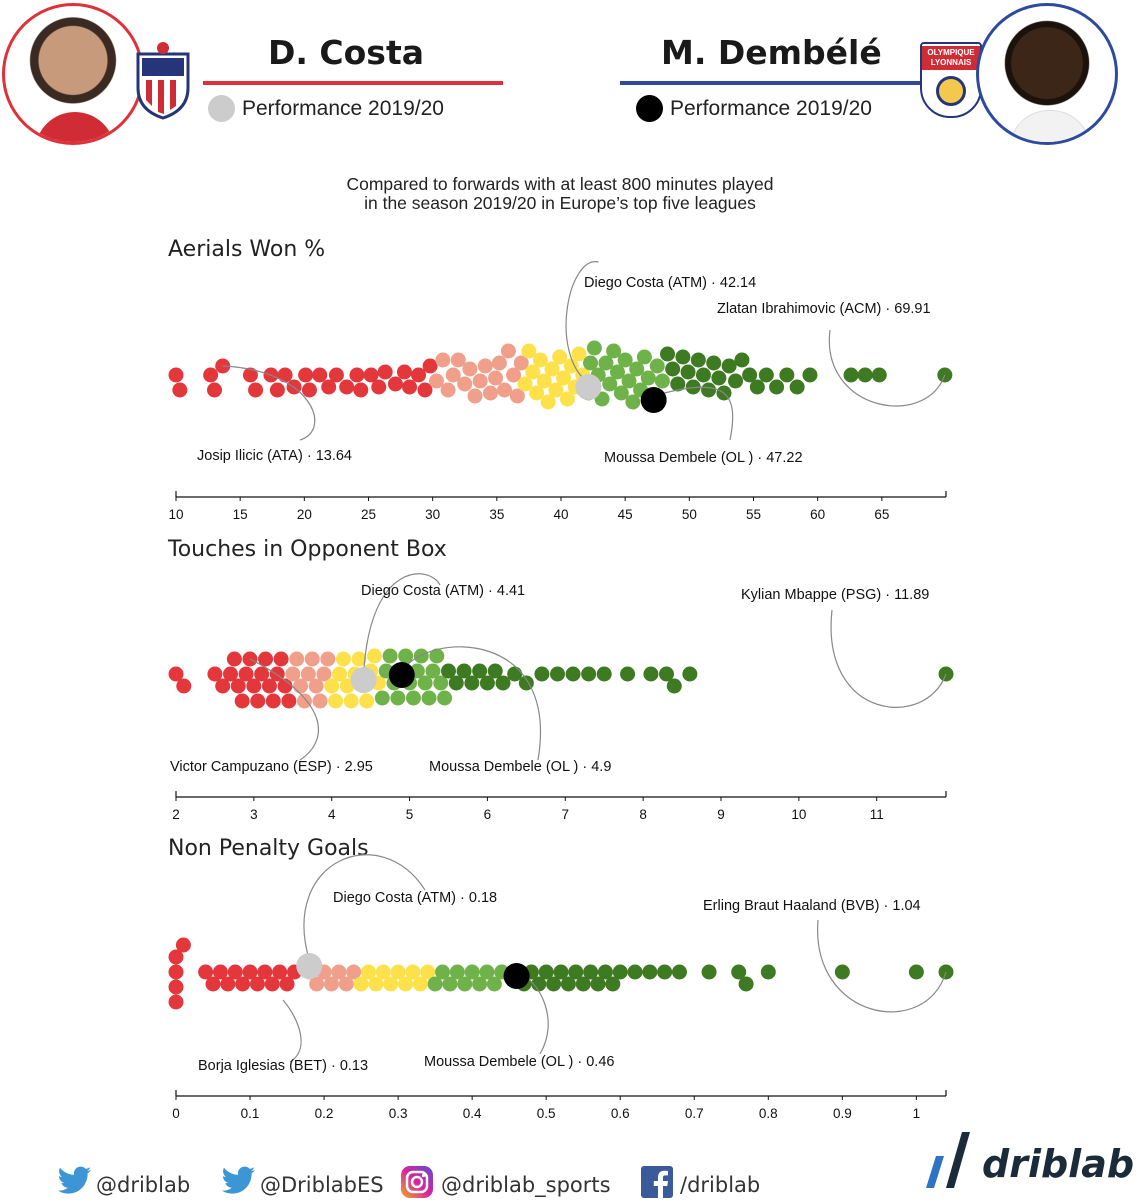  Describe the element at coordinates (824, 309) in the screenshot. I see `annotation-label: Zlatan Ibrahimovic (ACM) · 69.91` at that location.